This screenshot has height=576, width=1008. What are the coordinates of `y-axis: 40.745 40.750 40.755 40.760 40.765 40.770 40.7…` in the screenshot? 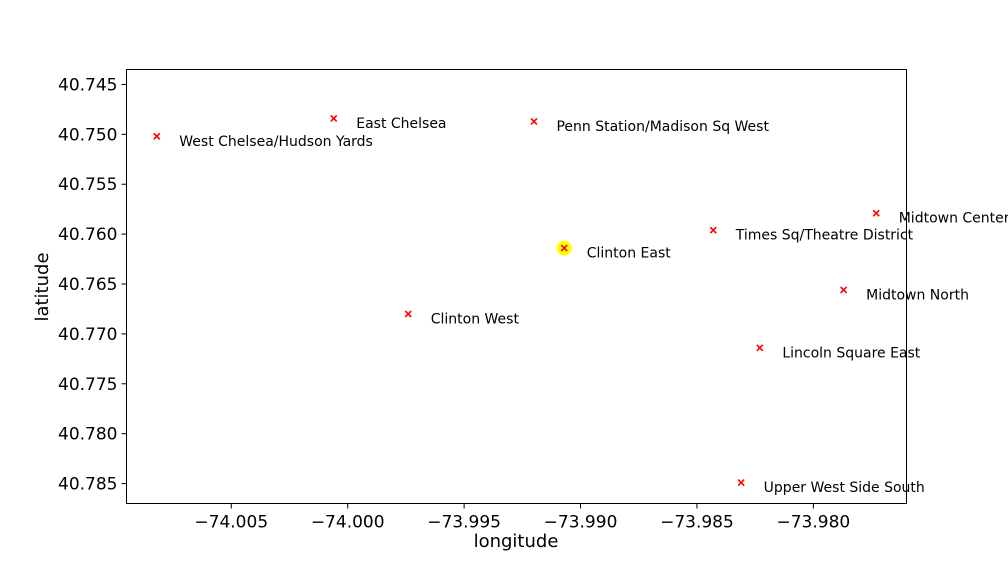 It's located at (92, 285).